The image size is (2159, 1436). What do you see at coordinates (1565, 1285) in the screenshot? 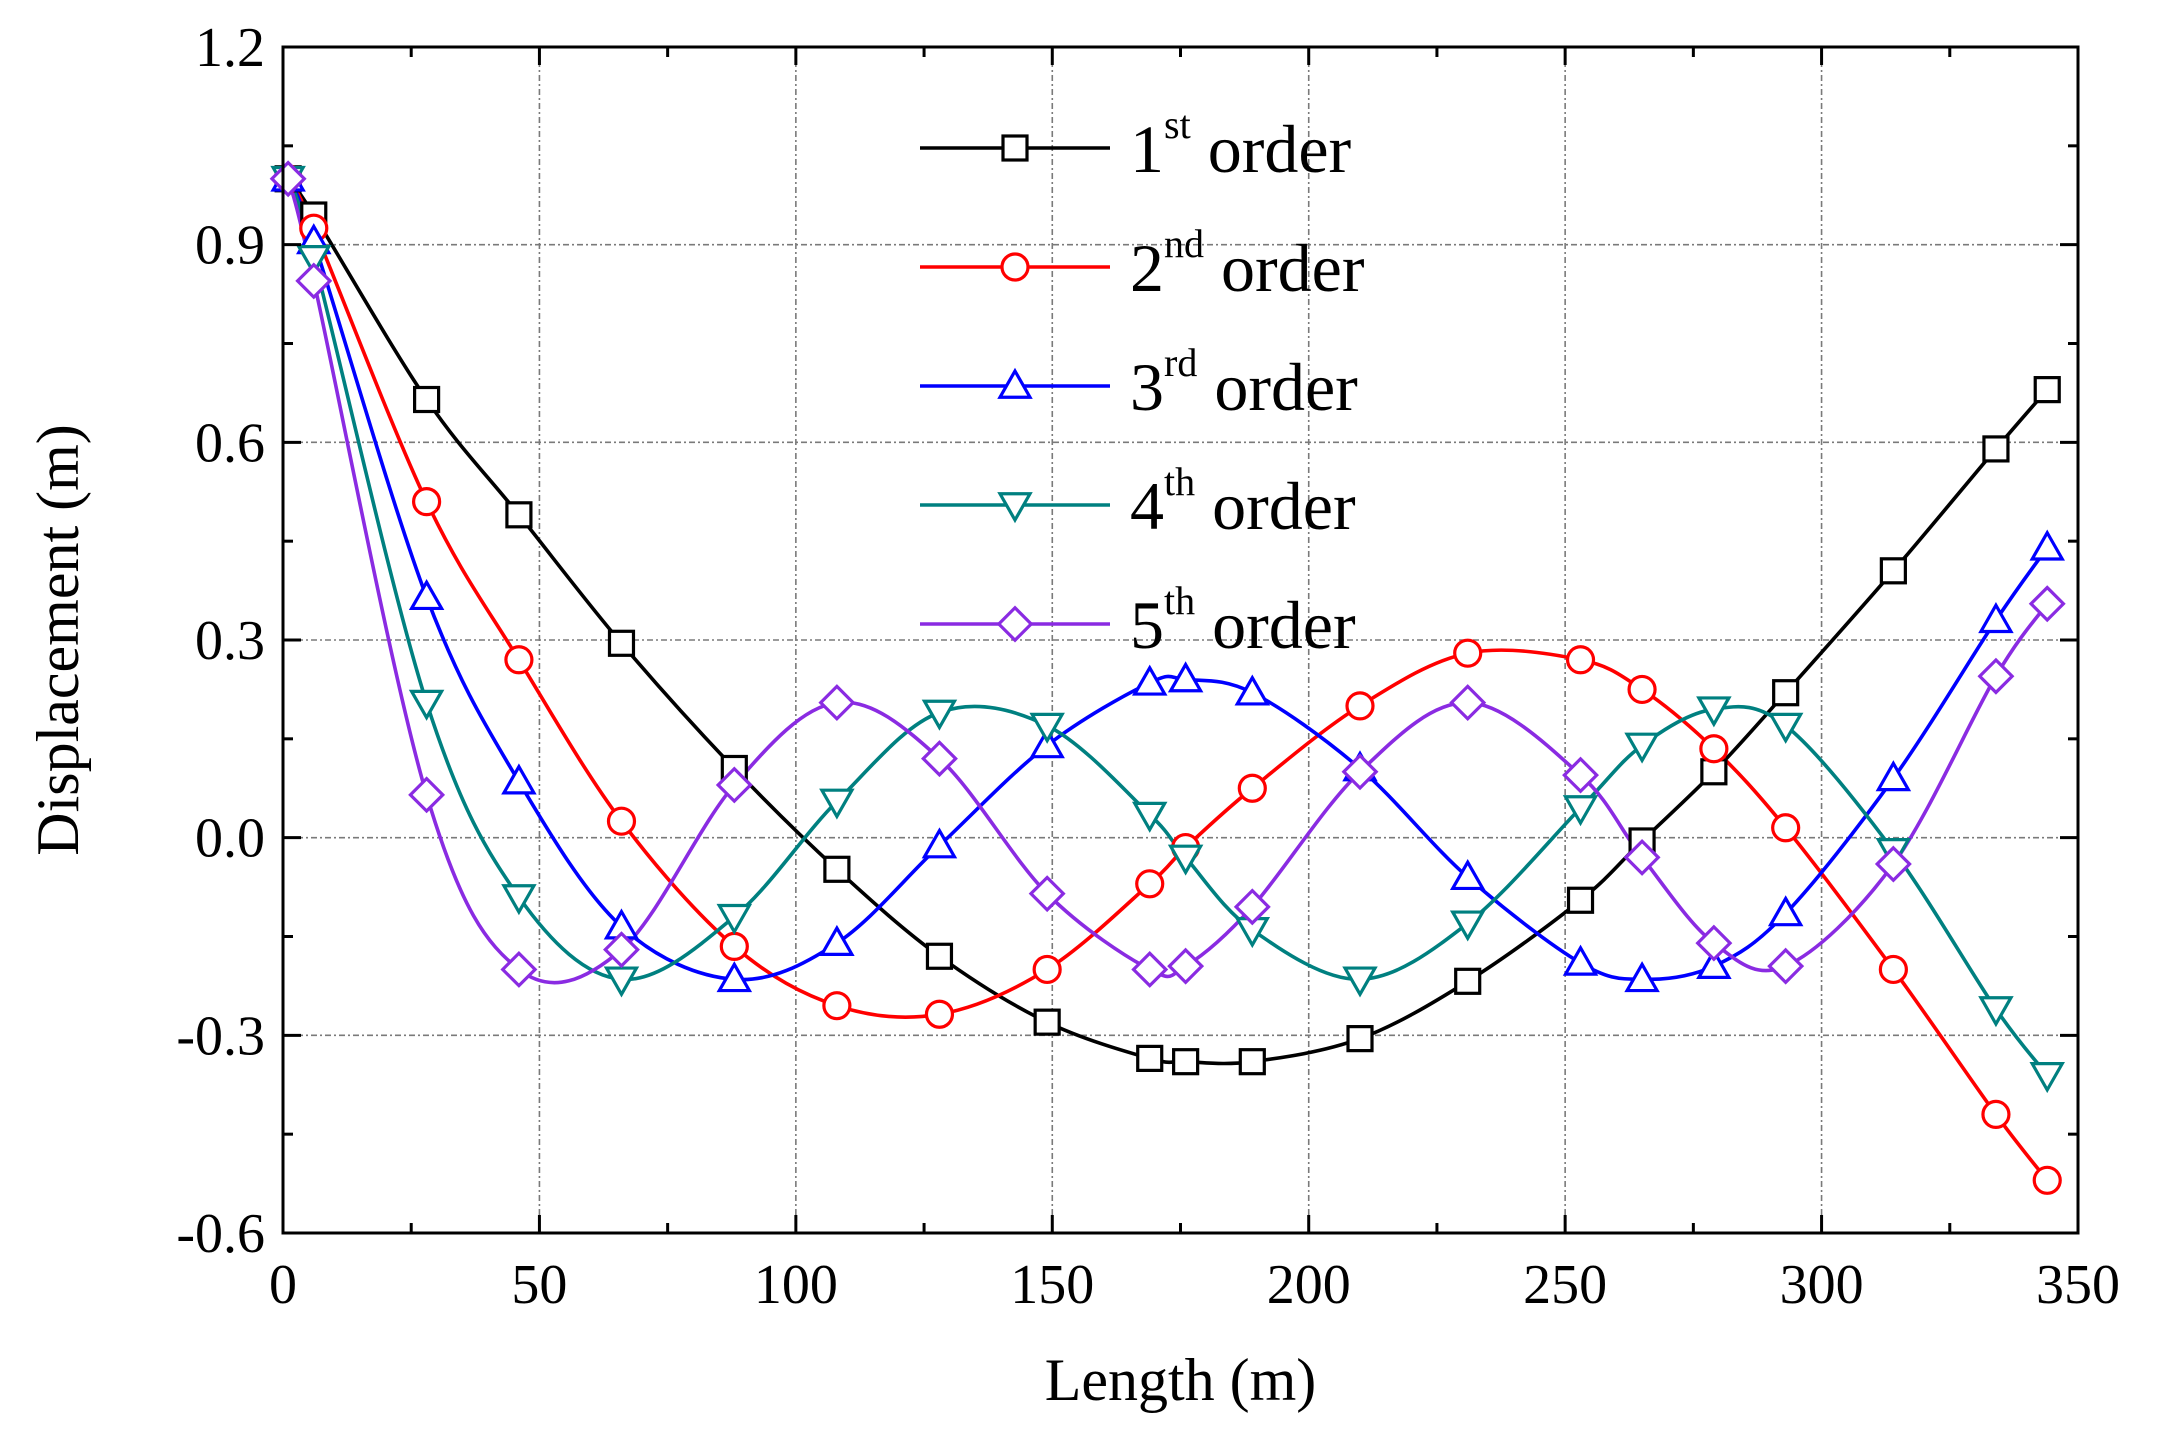
I see `x-tick-label: 250` at bounding box center [1565, 1285].